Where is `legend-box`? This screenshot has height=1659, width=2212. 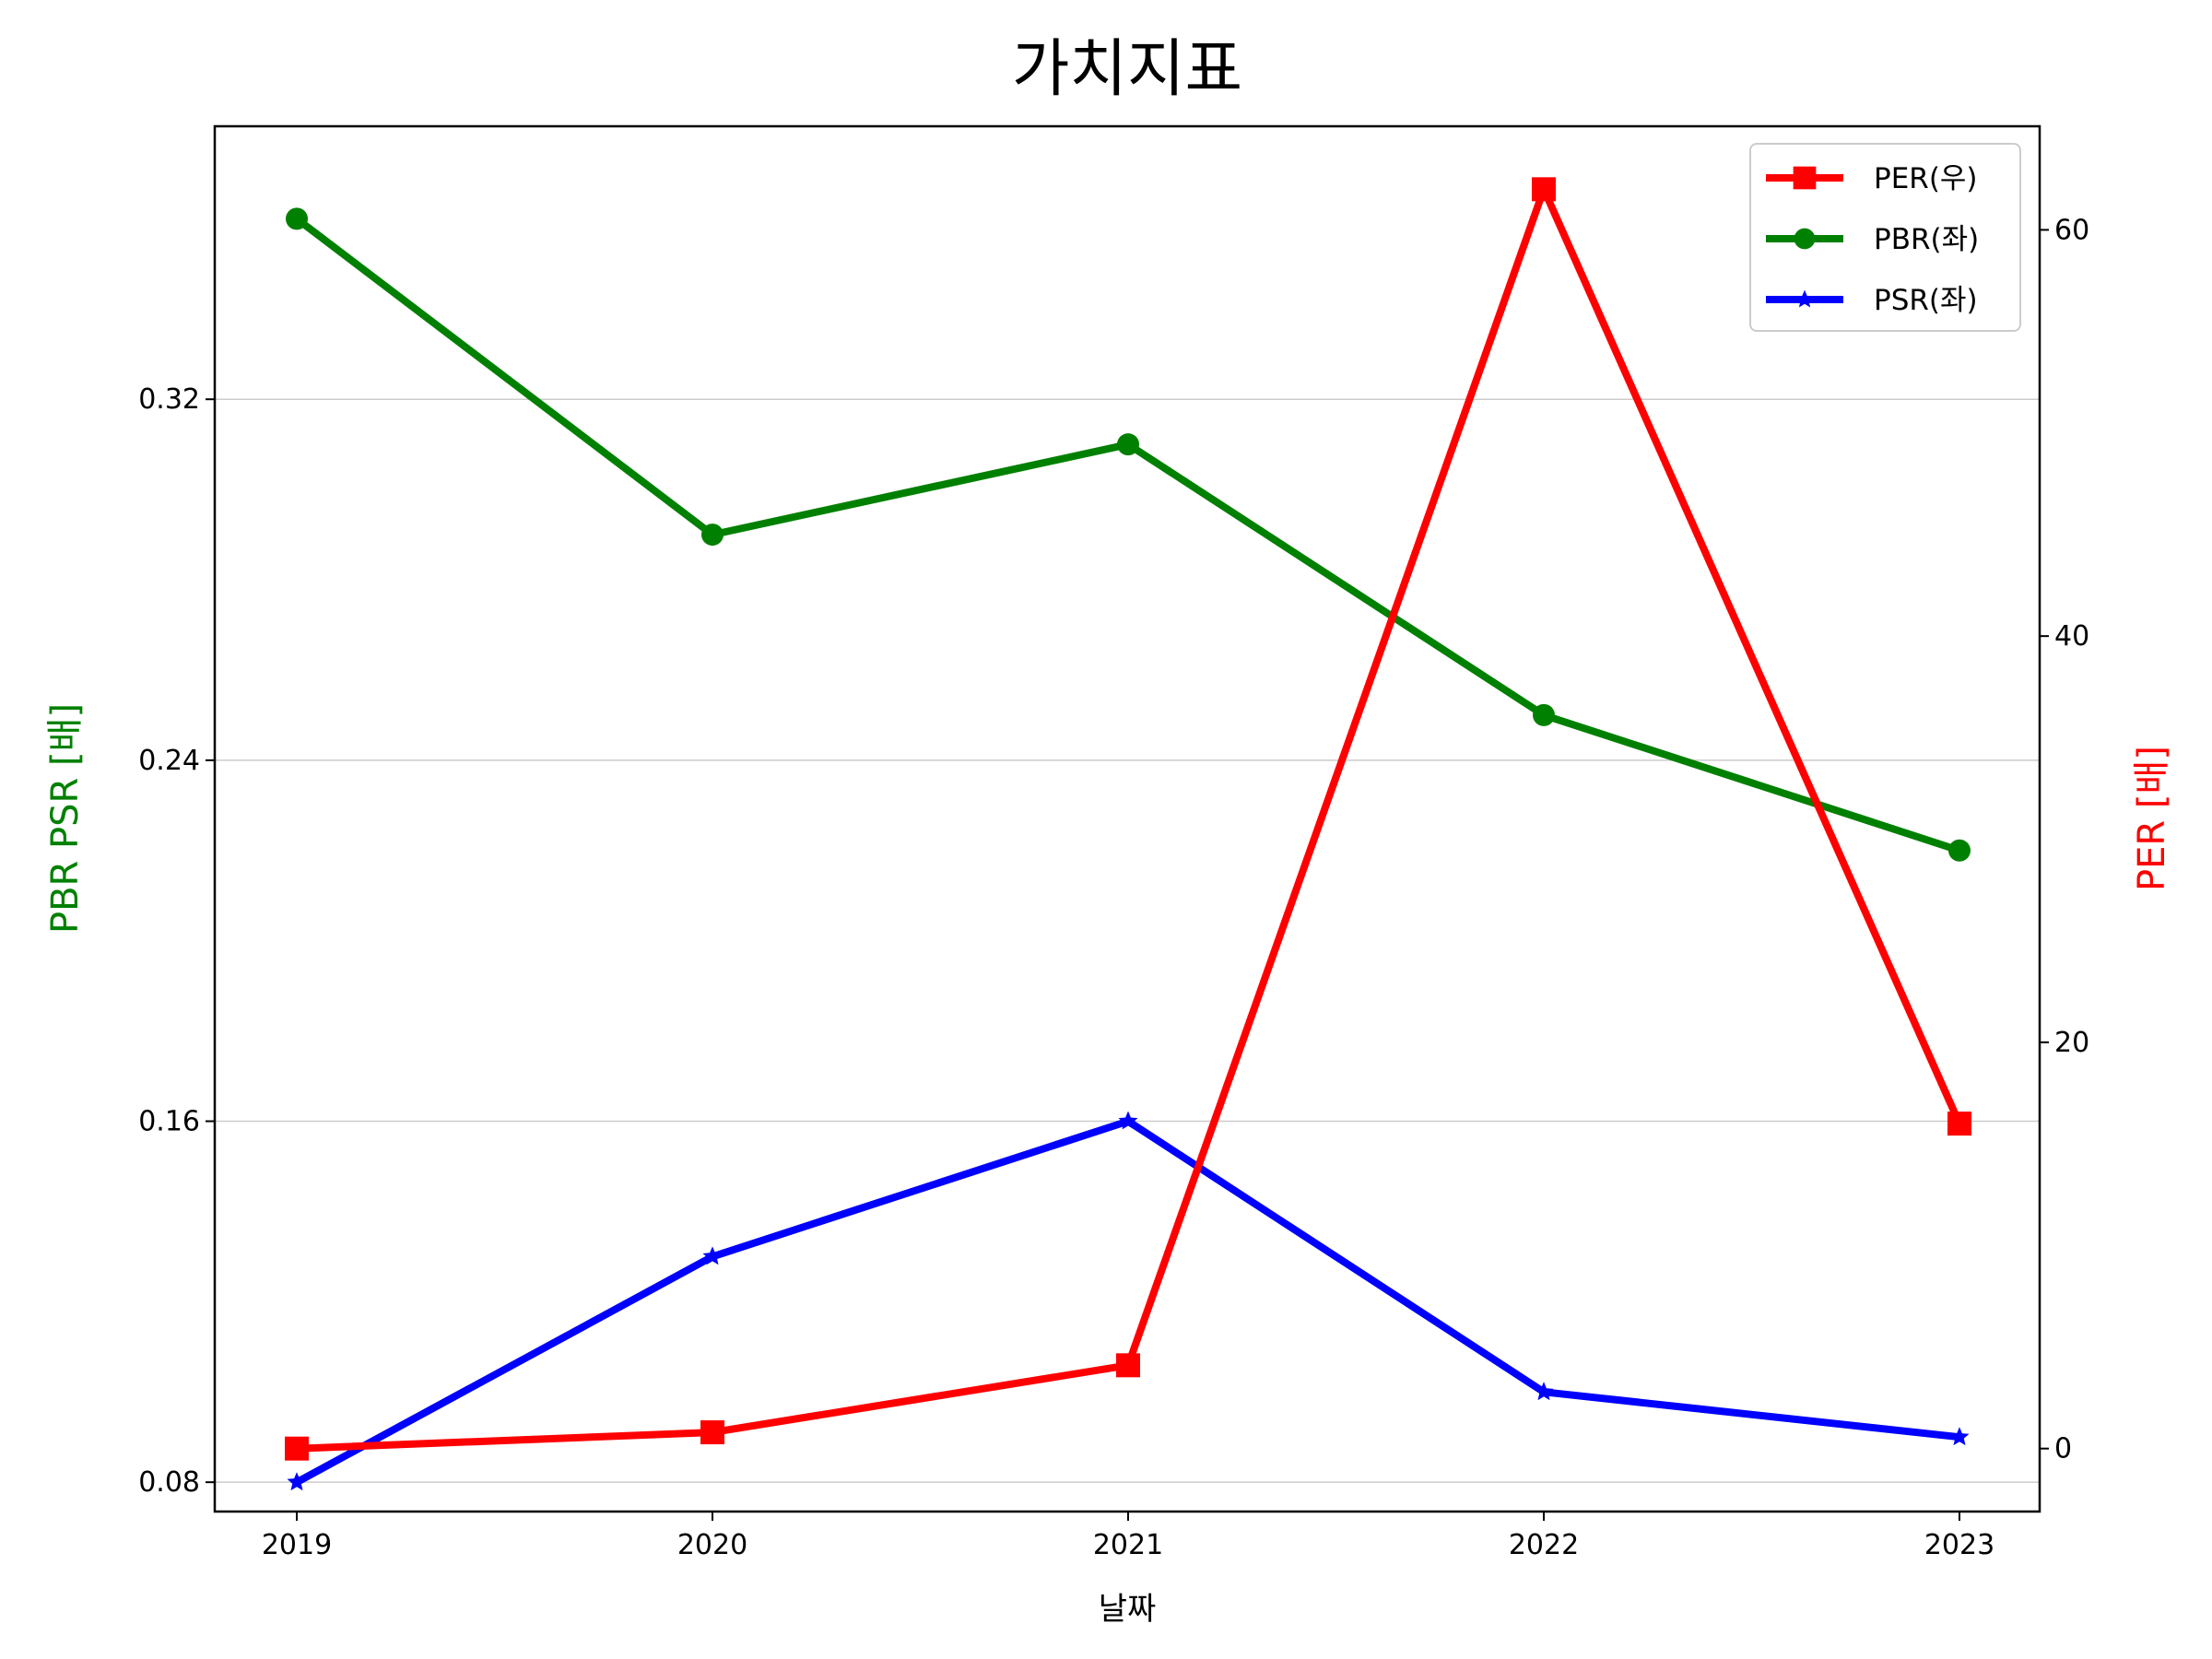
legend-box is located at coordinates (1885, 237).